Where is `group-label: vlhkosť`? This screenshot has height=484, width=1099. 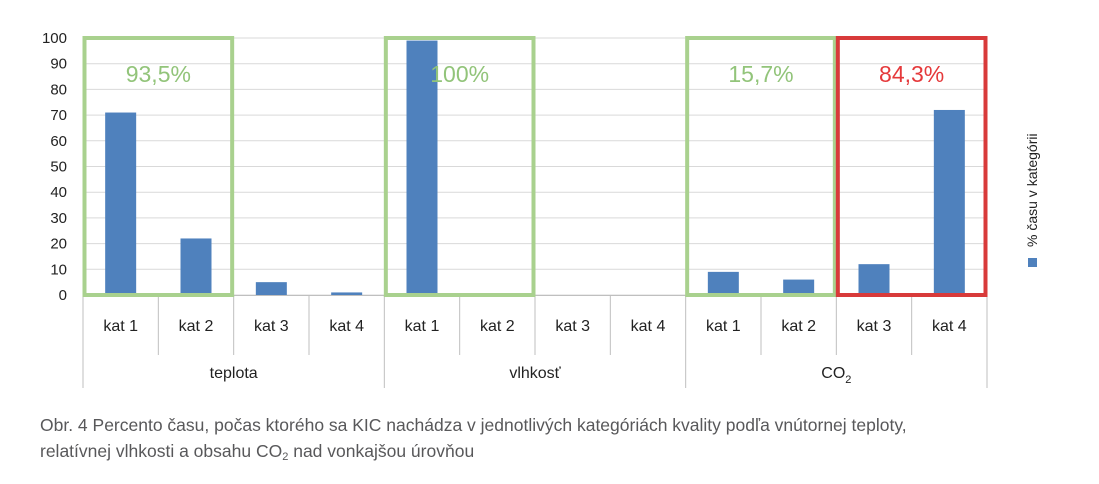 group-label: vlhkosť is located at coordinates (535, 373).